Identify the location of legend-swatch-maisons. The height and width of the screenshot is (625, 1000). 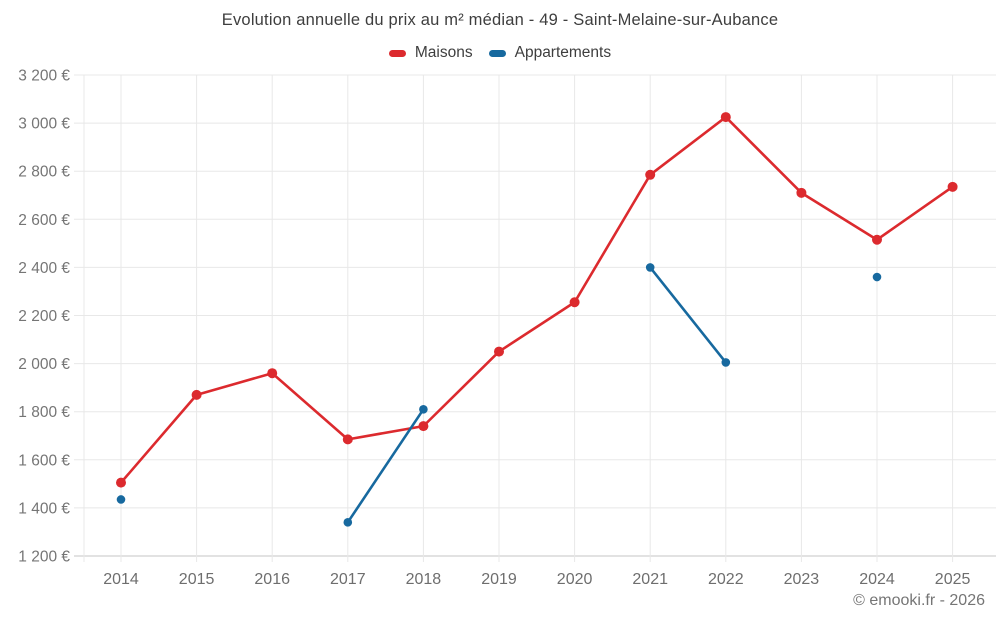
(397, 53).